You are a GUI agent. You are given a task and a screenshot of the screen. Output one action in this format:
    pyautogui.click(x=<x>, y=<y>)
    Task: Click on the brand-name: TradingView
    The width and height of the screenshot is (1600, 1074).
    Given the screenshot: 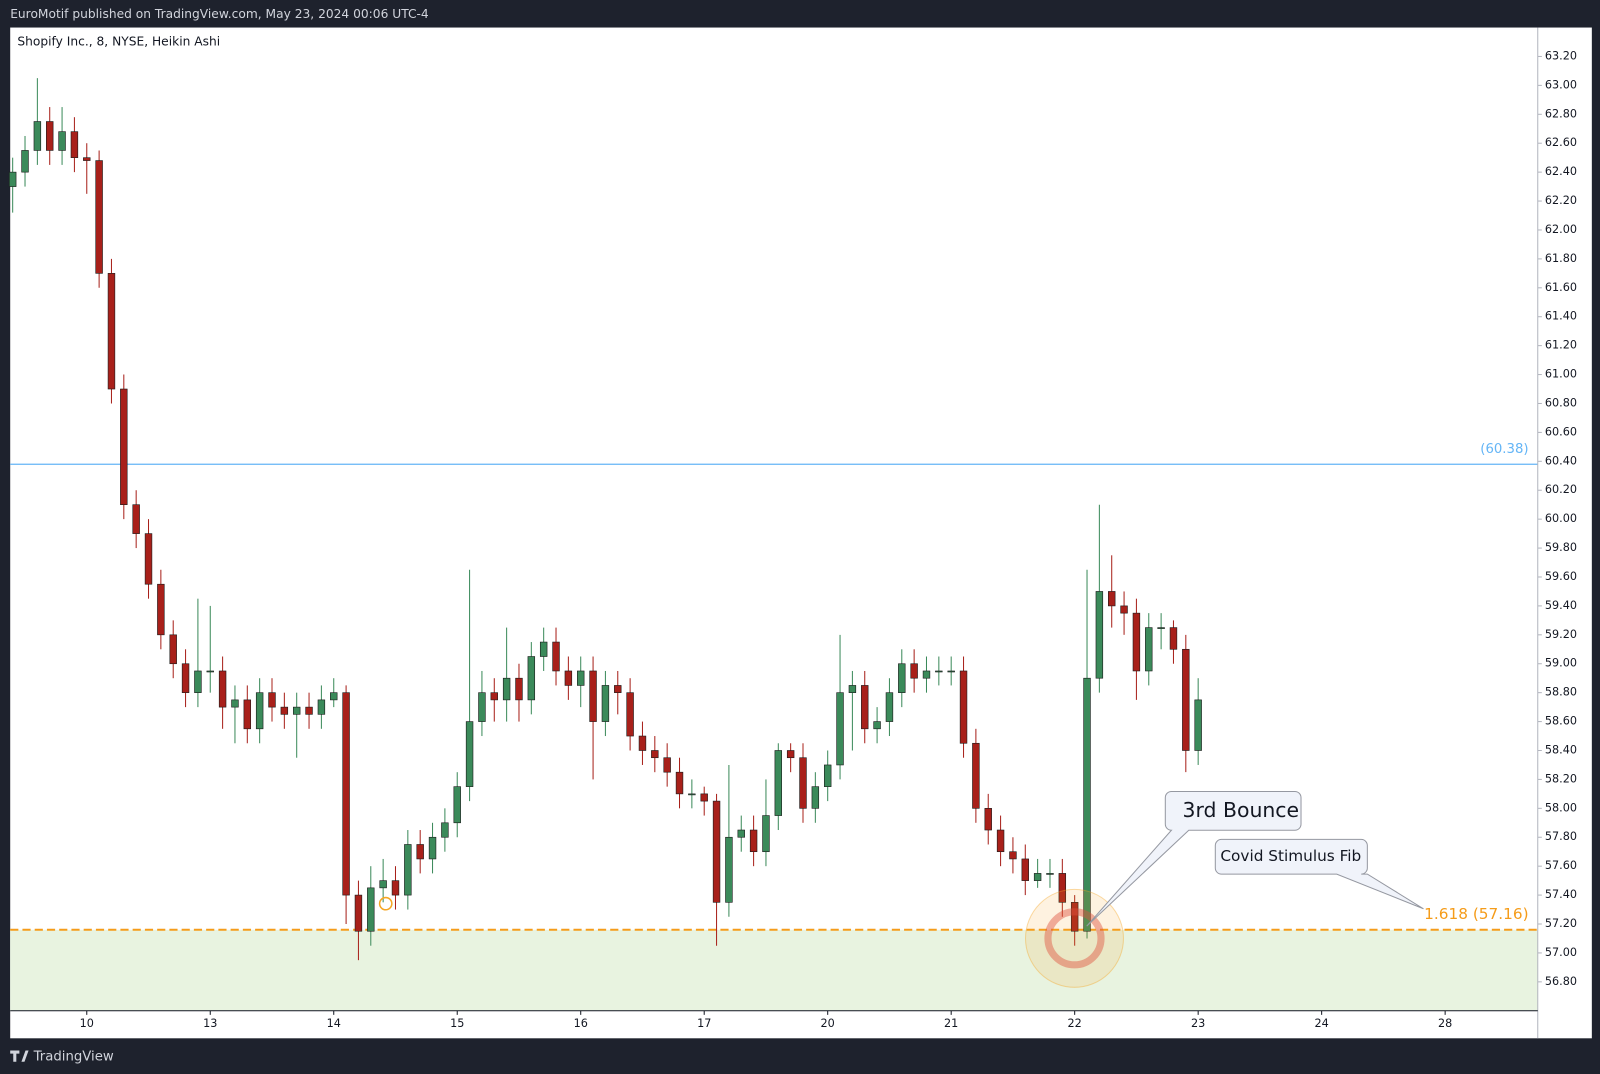 What is the action you would take?
    pyautogui.click(x=73, y=1057)
    